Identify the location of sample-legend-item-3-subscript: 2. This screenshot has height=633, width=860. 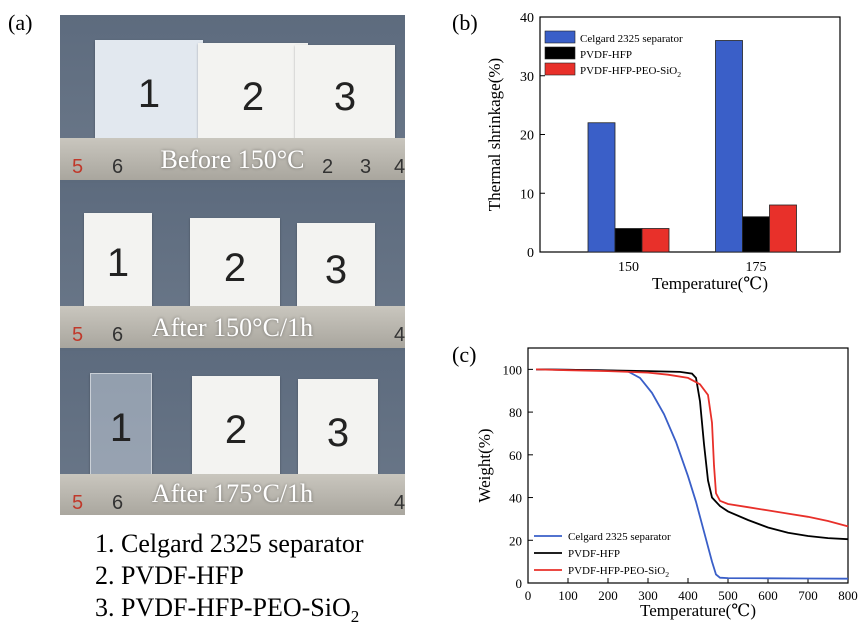
(355, 617).